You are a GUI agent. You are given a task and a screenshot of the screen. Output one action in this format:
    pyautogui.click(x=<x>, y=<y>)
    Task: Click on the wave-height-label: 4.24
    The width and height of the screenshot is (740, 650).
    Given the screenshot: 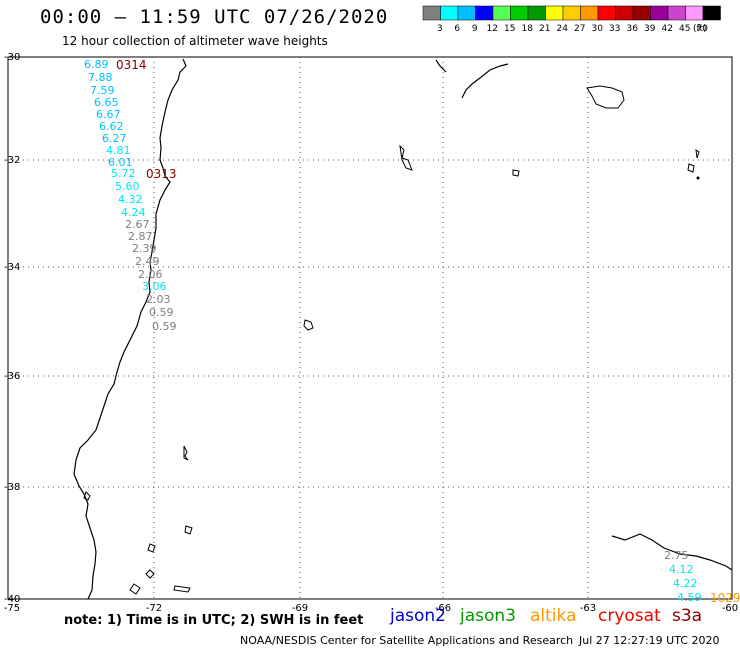 What is the action you would take?
    pyautogui.click(x=133, y=212)
    